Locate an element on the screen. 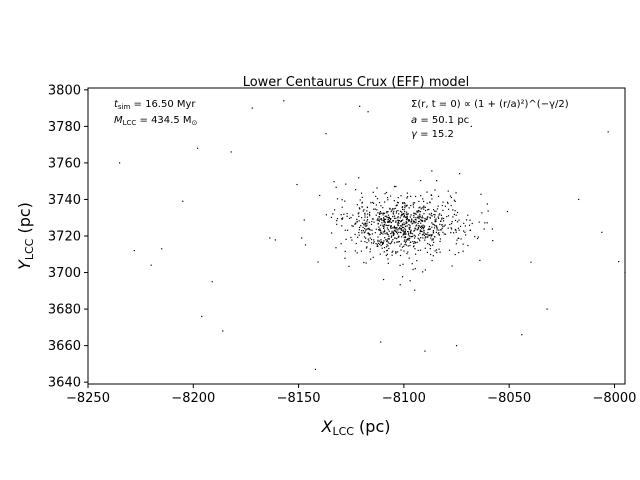 The image size is (640, 480). annotation-tsim-sub: sim is located at coordinates (124, 107).